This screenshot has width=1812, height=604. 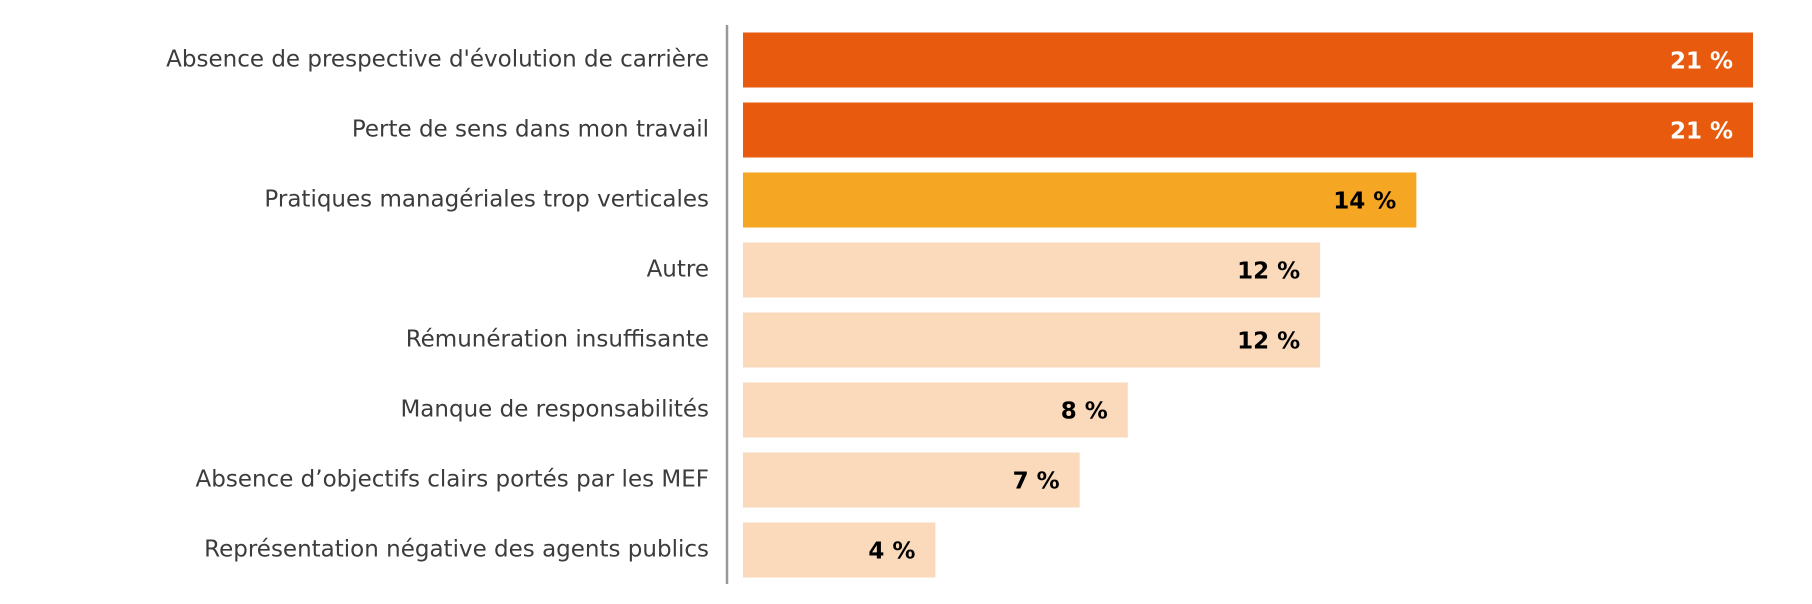 I want to click on value-label: 7 %, so click(x=1036, y=482).